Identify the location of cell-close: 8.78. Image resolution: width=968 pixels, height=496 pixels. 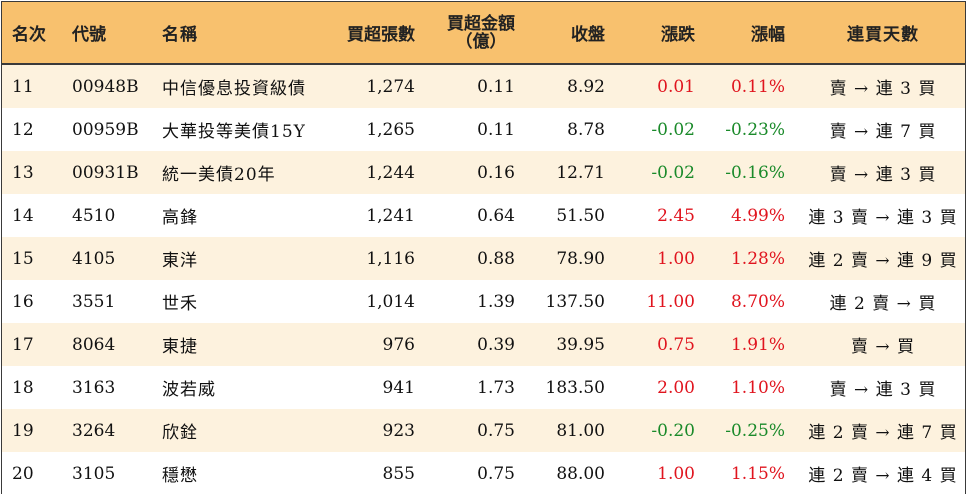
(586, 129).